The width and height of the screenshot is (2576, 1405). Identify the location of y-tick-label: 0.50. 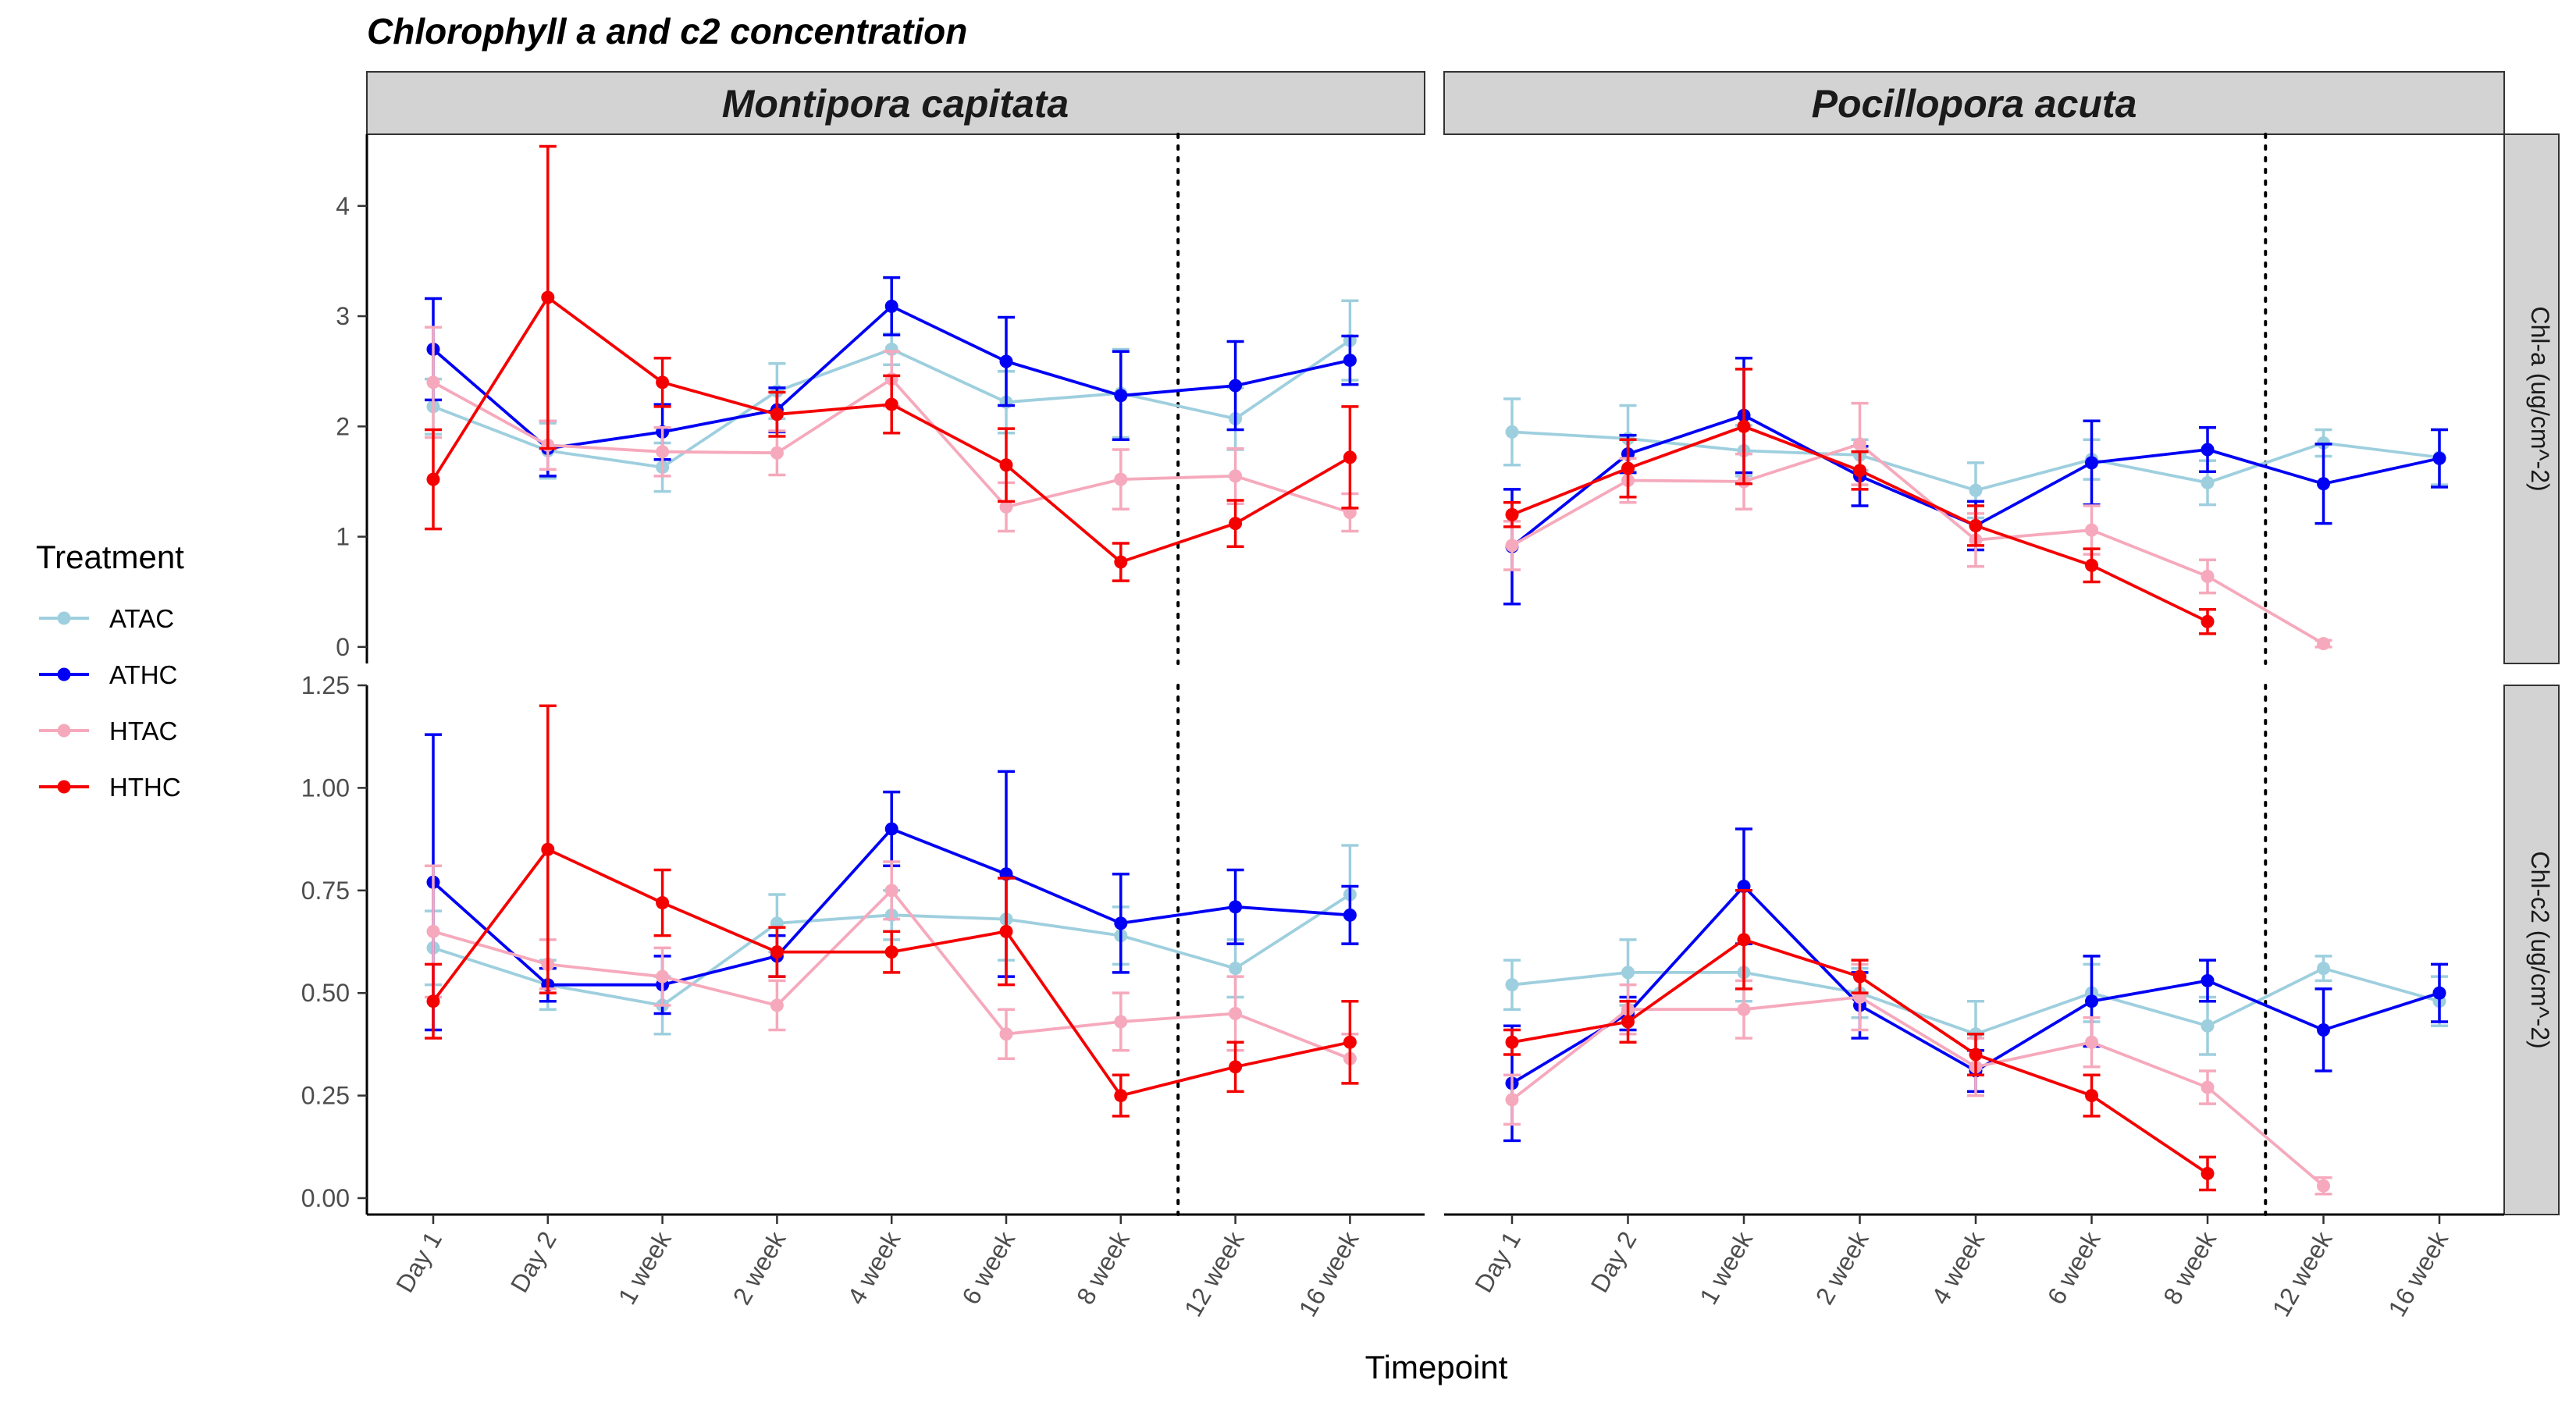
(325, 993).